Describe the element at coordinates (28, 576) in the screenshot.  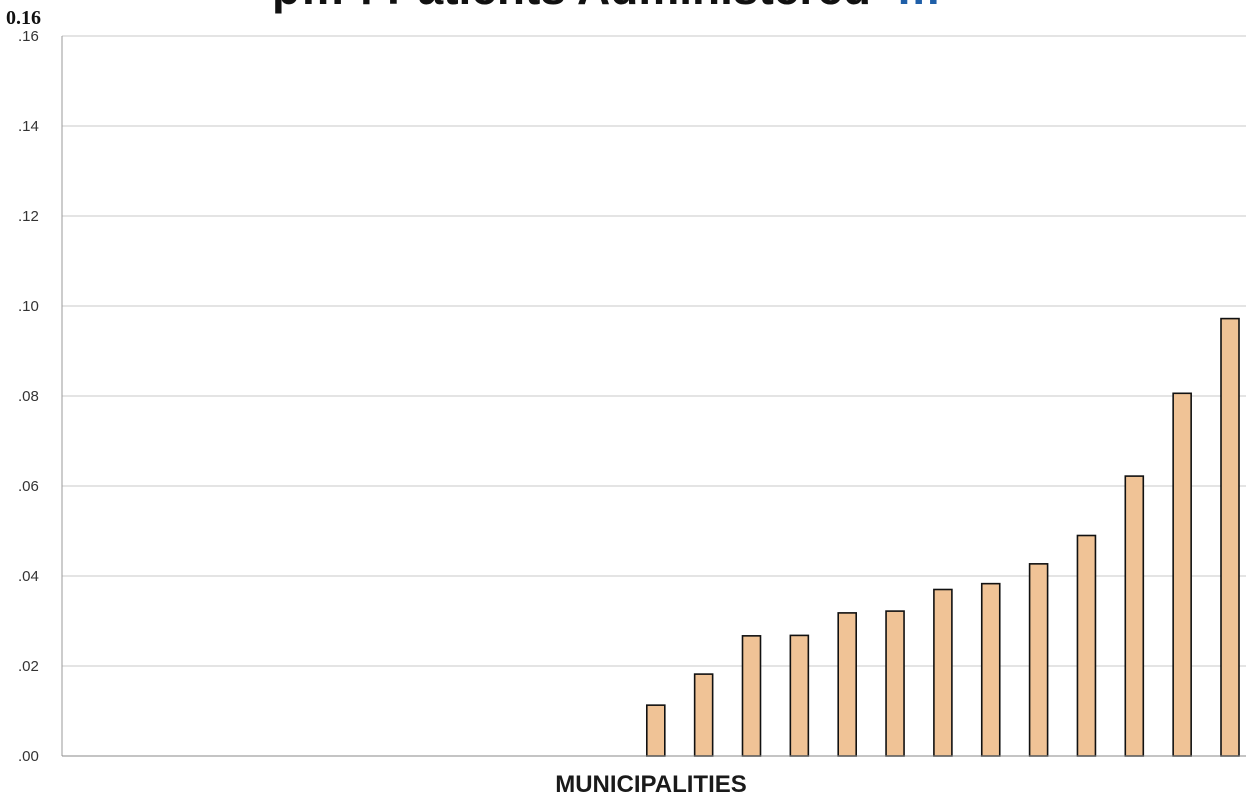
I see `y-tick-label: .04` at that location.